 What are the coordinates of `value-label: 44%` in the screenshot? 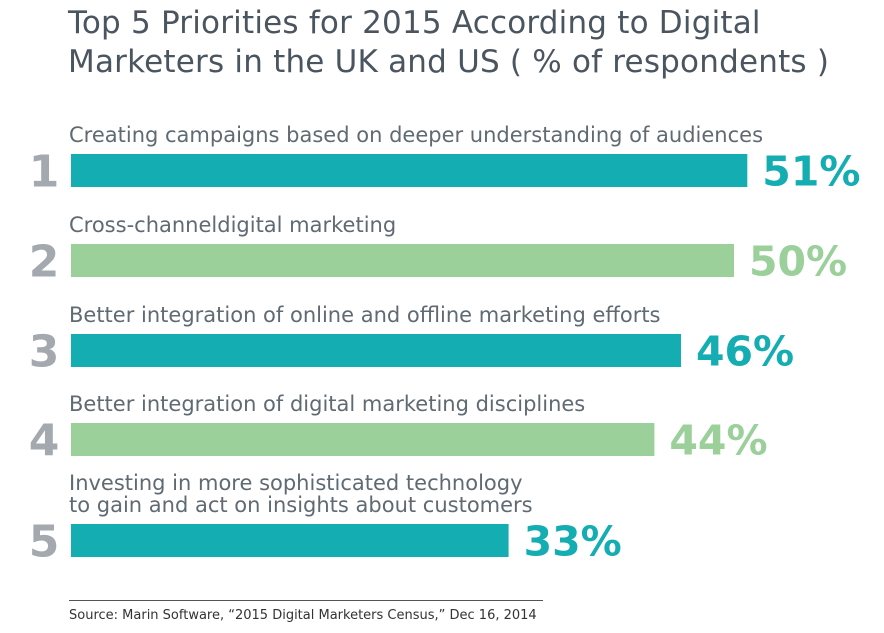 It's located at (718, 441).